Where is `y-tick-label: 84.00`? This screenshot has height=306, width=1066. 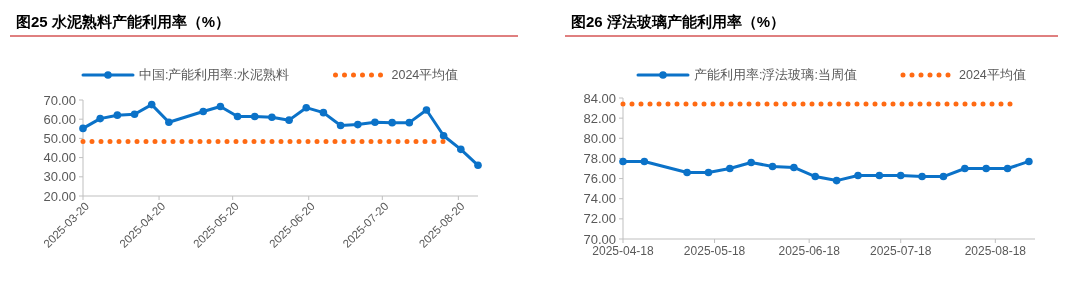
y-tick-label: 84.00 is located at coordinates (599, 98).